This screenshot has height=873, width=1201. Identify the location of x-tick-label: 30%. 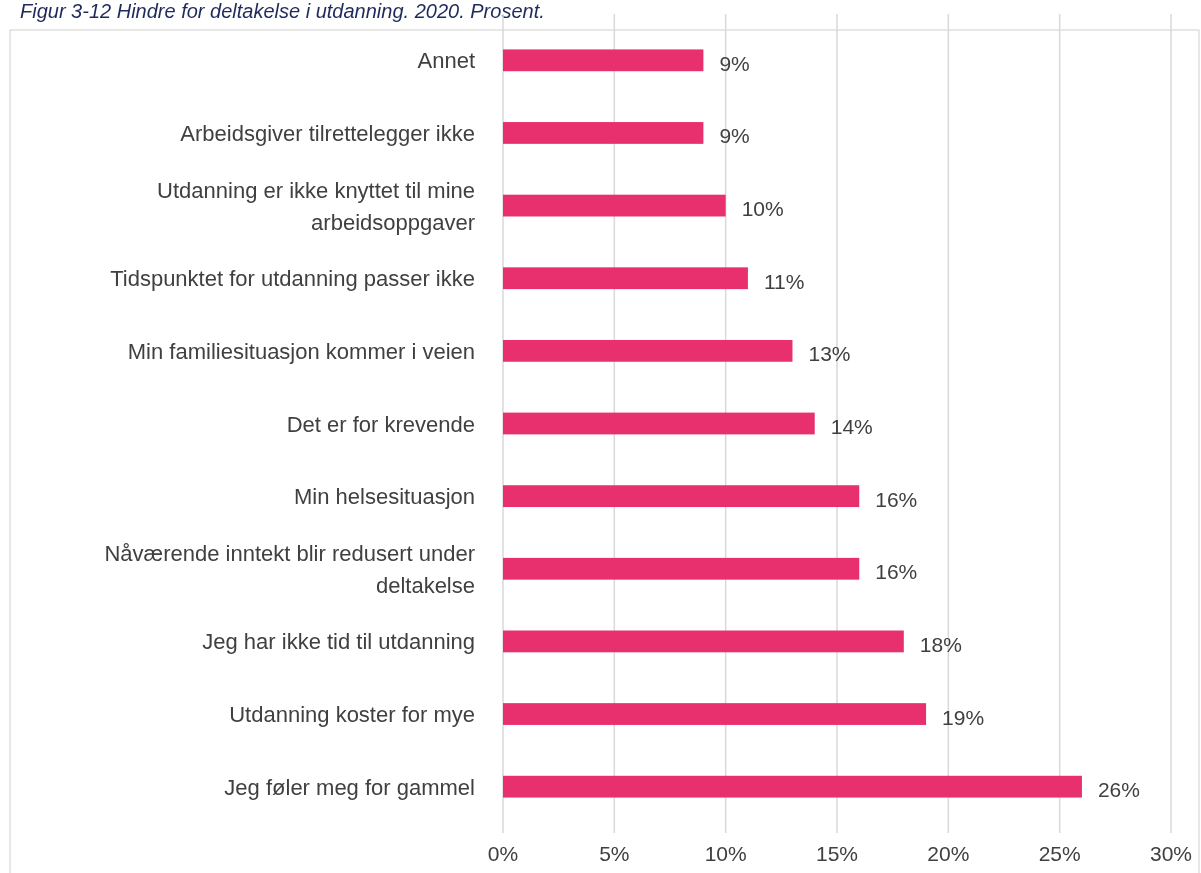
(1171, 853).